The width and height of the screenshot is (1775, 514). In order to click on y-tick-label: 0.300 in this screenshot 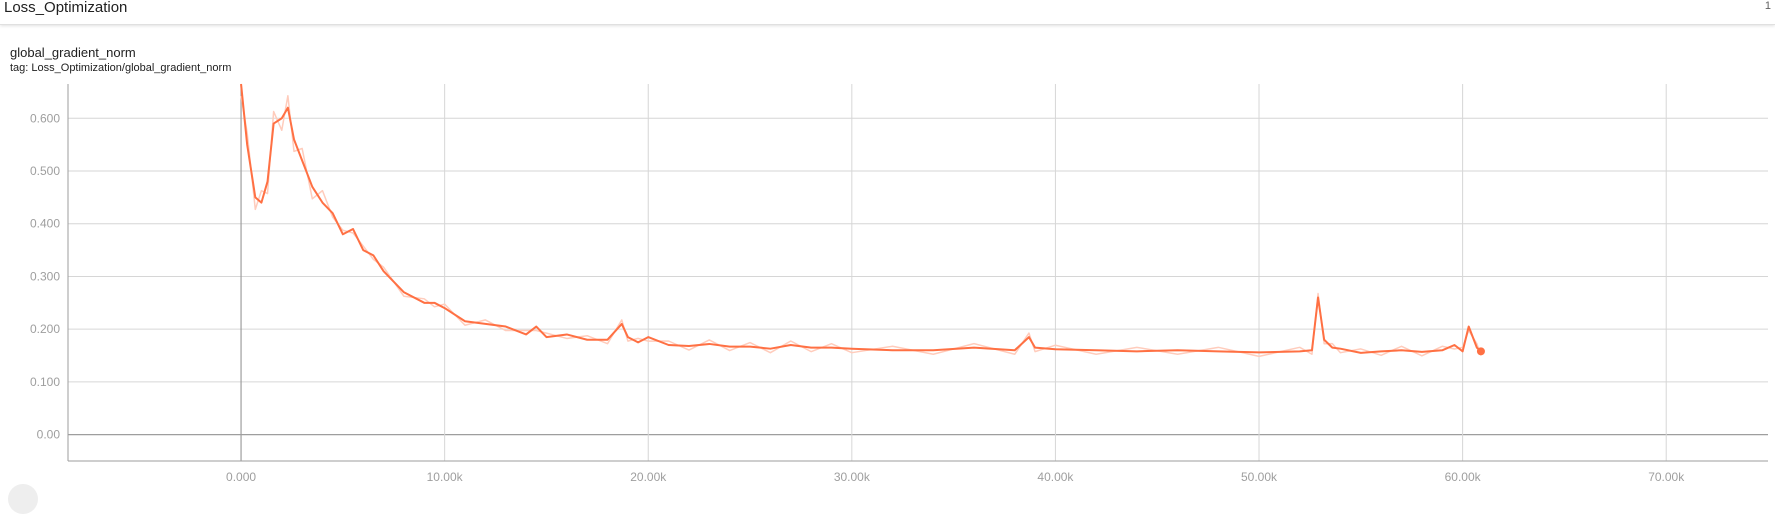, I will do `click(45, 276)`.